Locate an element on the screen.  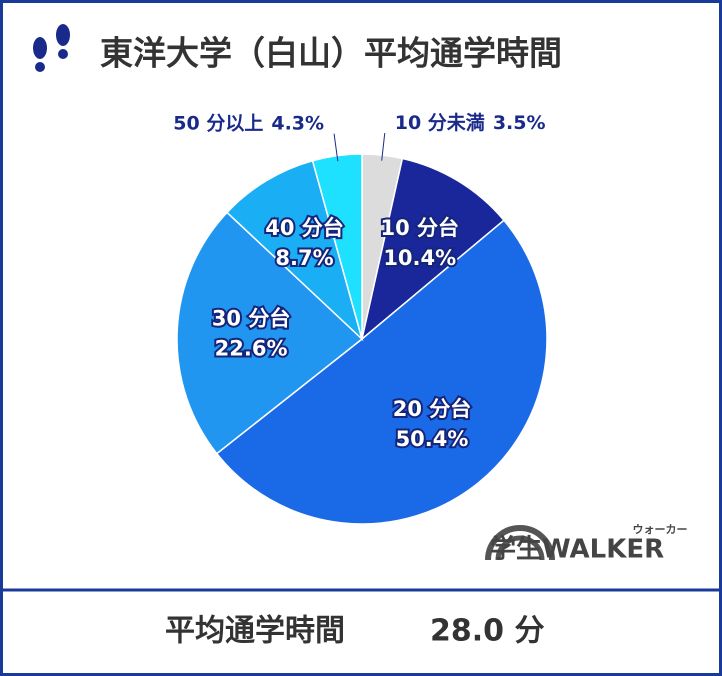
outside-label: 50 分以上 4.3% is located at coordinates (248, 123).